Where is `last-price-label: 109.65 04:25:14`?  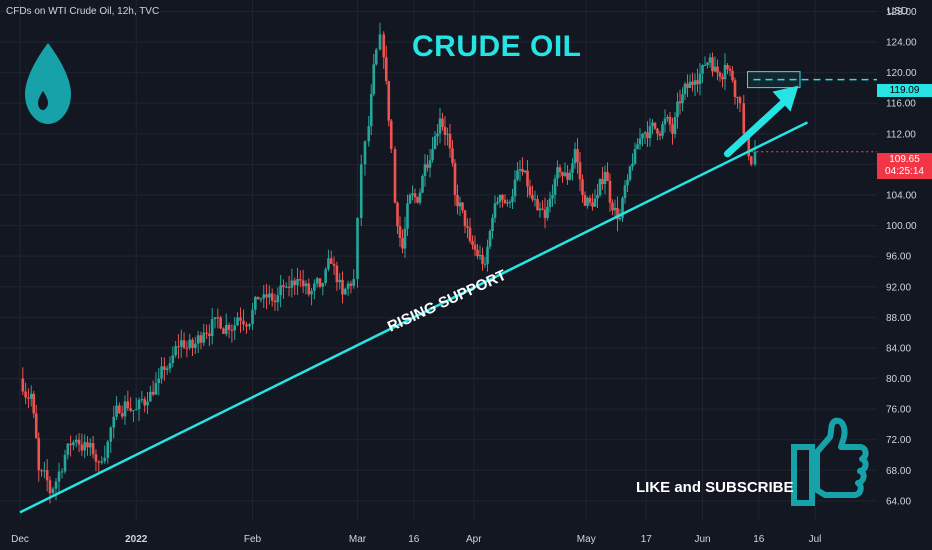 last-price-label: 109.65 04:25:14 is located at coordinates (904, 166).